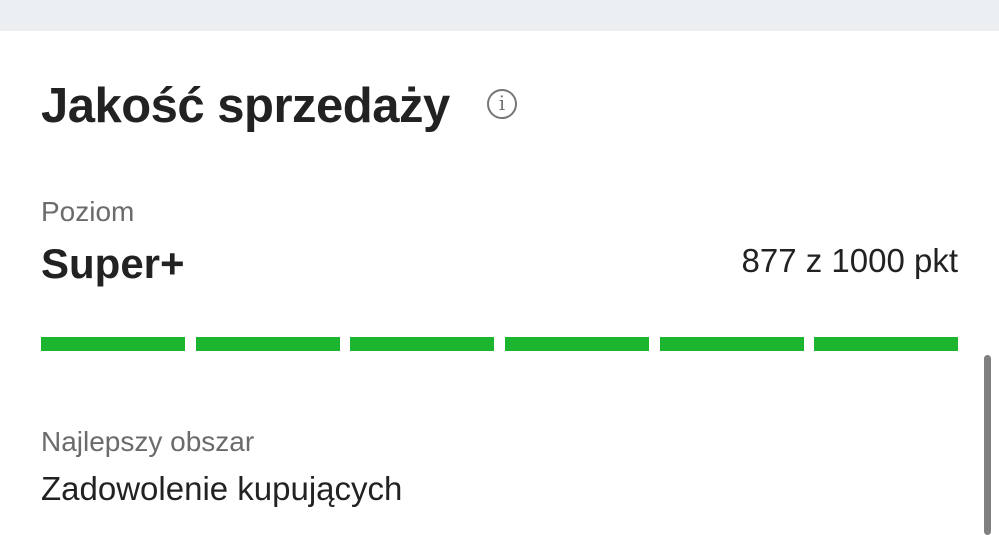 This screenshot has height=535, width=999. What do you see at coordinates (499, 15) in the screenshot?
I see `top-bar` at bounding box center [499, 15].